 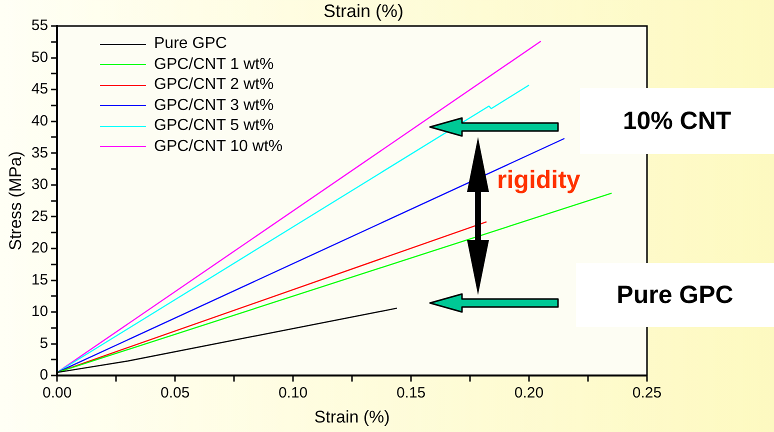 I want to click on x-tick-label: 0.05, so click(x=175, y=393).